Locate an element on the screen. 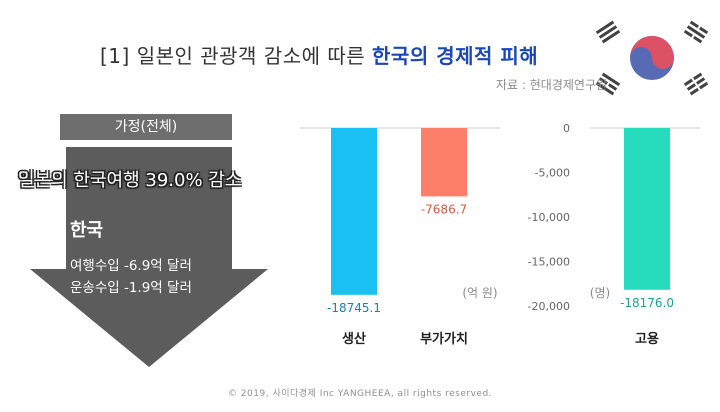 This screenshot has height=412, width=720. korea-title: 한국 is located at coordinates (87, 230).